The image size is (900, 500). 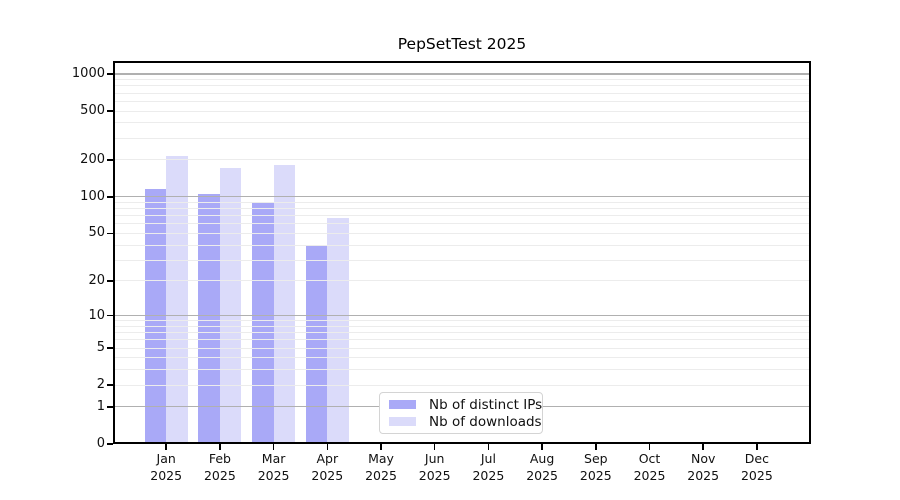 What do you see at coordinates (381, 458) in the screenshot?
I see `x-tick-label-month: May` at bounding box center [381, 458].